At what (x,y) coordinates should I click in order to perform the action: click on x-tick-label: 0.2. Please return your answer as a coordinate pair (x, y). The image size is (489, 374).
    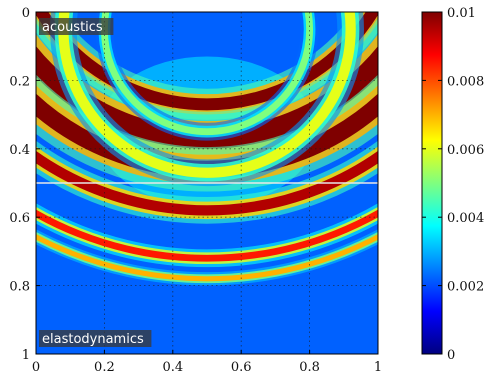
    Looking at the image, I should click on (104, 367).